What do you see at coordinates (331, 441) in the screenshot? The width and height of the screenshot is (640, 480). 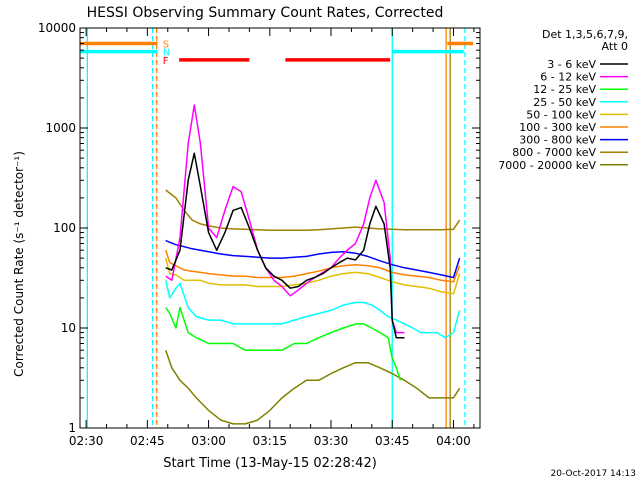 I see `x-tick-label-4: 03:30` at bounding box center [331, 441].